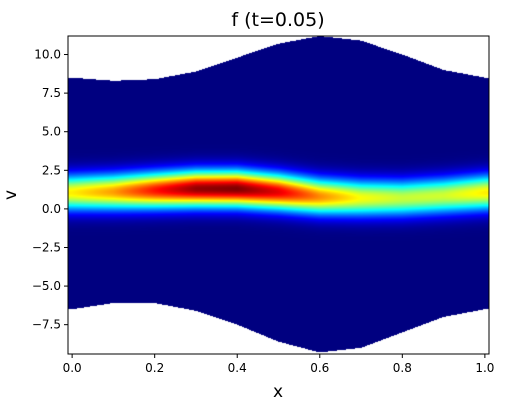 This screenshot has width=526, height=402. What do you see at coordinates (278, 364) in the screenshot?
I see `x-axis-ticks: 0.0 0.2 0.4 0.6 0.8 1.0` at bounding box center [278, 364].